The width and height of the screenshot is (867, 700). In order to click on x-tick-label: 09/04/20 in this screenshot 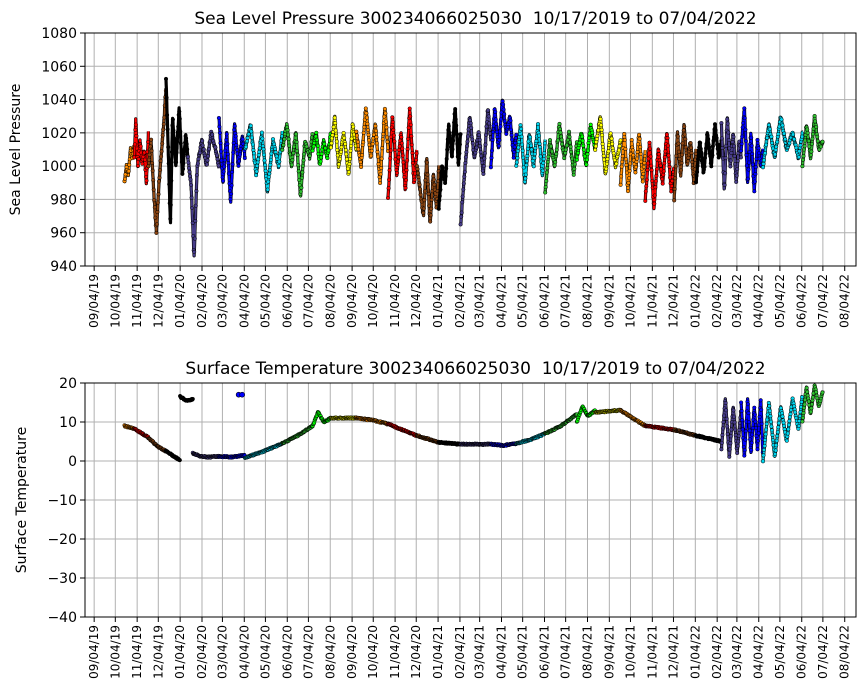, I will do `click(352, 301)`.